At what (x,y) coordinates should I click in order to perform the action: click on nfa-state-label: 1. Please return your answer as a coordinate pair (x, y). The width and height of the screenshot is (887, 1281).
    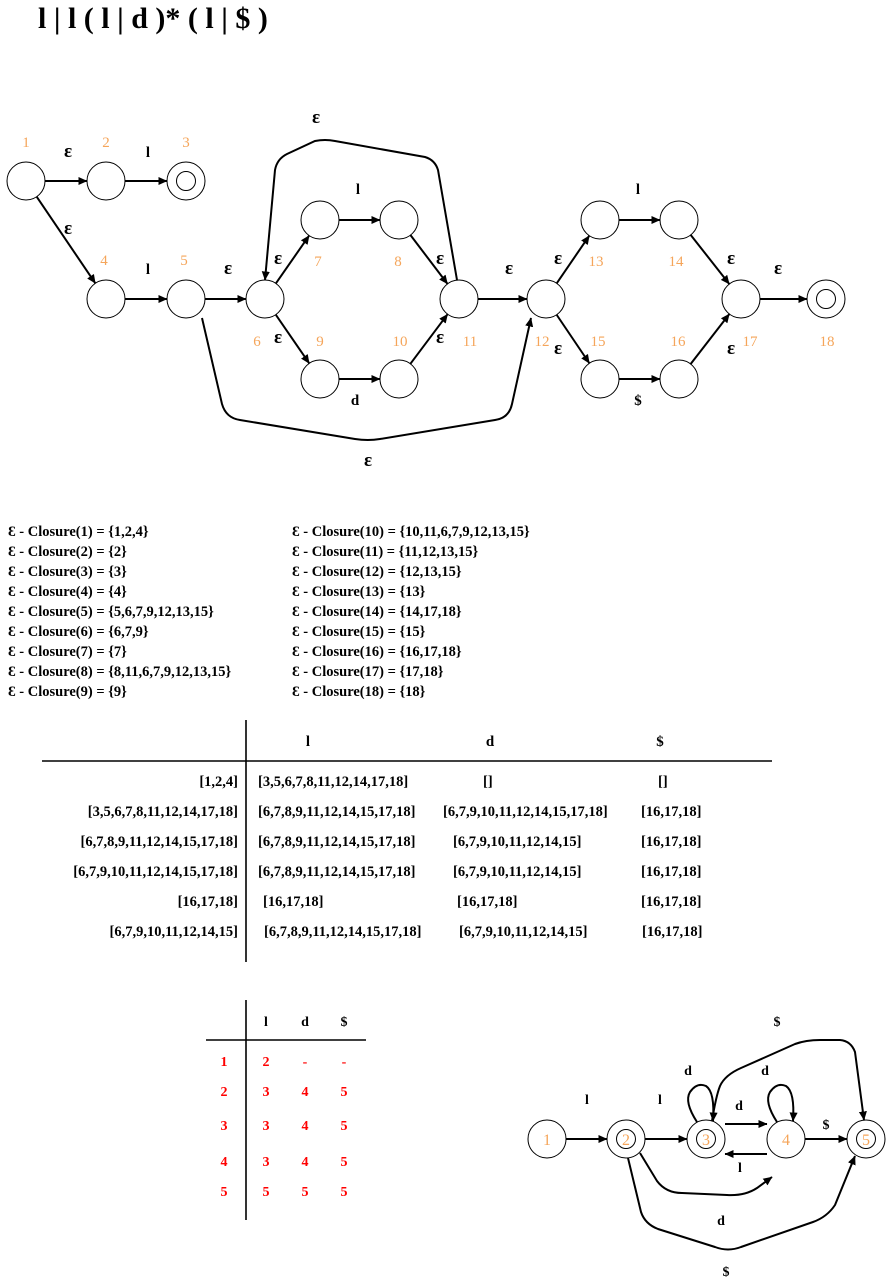
    Looking at the image, I should click on (26, 143).